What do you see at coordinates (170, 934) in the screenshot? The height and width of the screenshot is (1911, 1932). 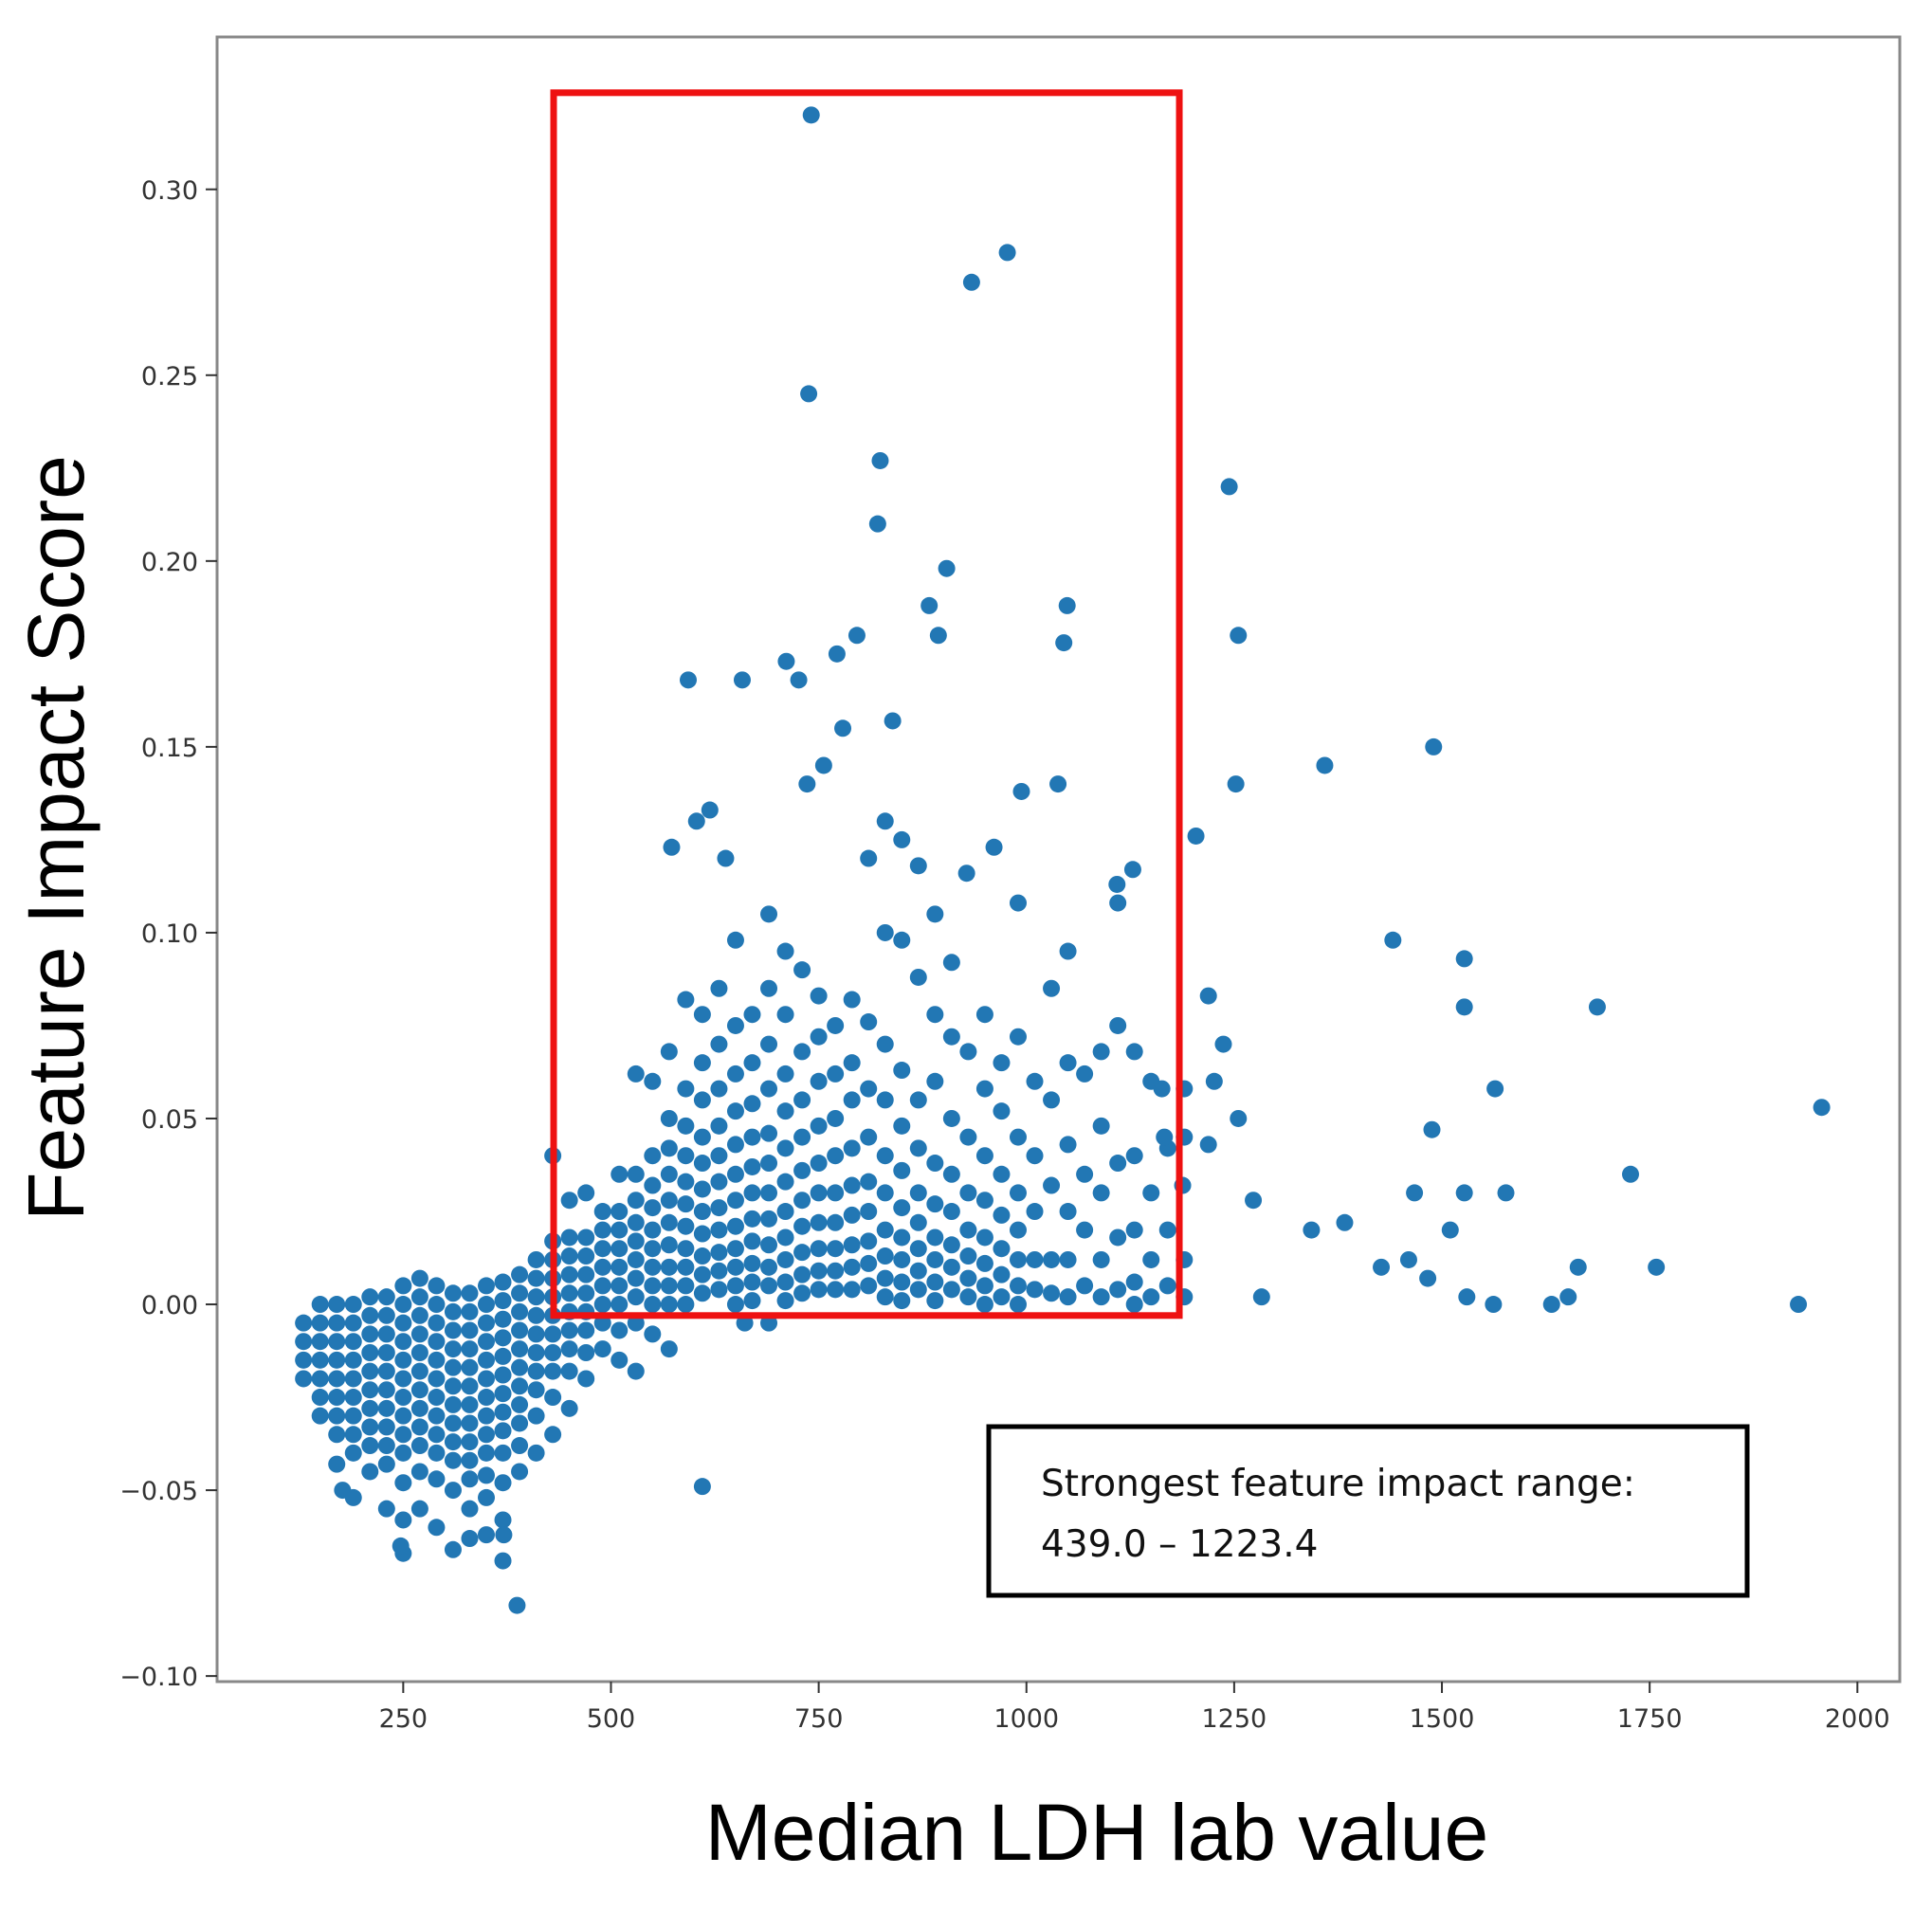 I see `y-tick-label: 0.10` at bounding box center [170, 934].